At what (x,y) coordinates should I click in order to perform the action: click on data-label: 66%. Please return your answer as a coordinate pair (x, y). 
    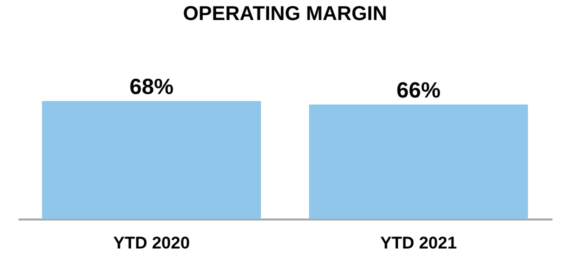
    Looking at the image, I should click on (418, 89).